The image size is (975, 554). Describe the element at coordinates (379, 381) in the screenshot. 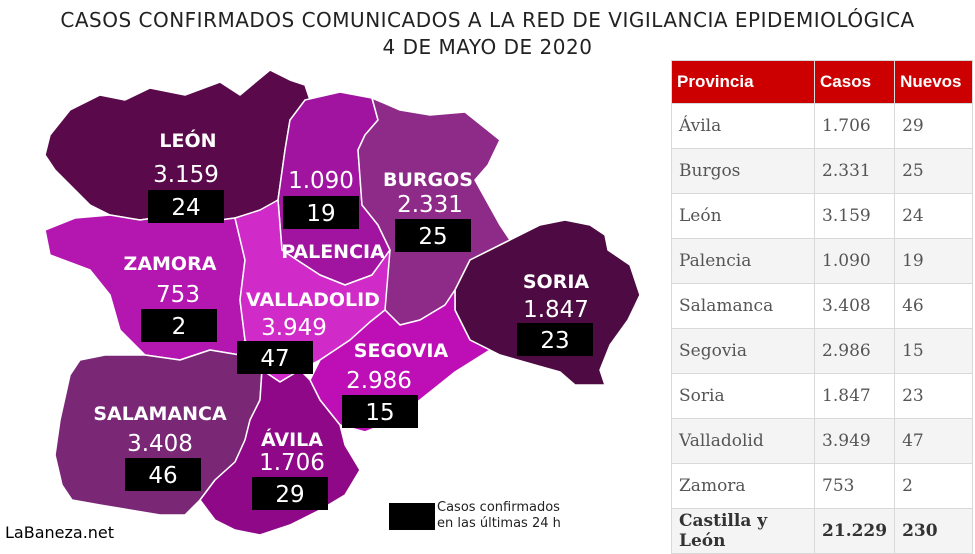

I see `province-total-cases: 2.986` at that location.